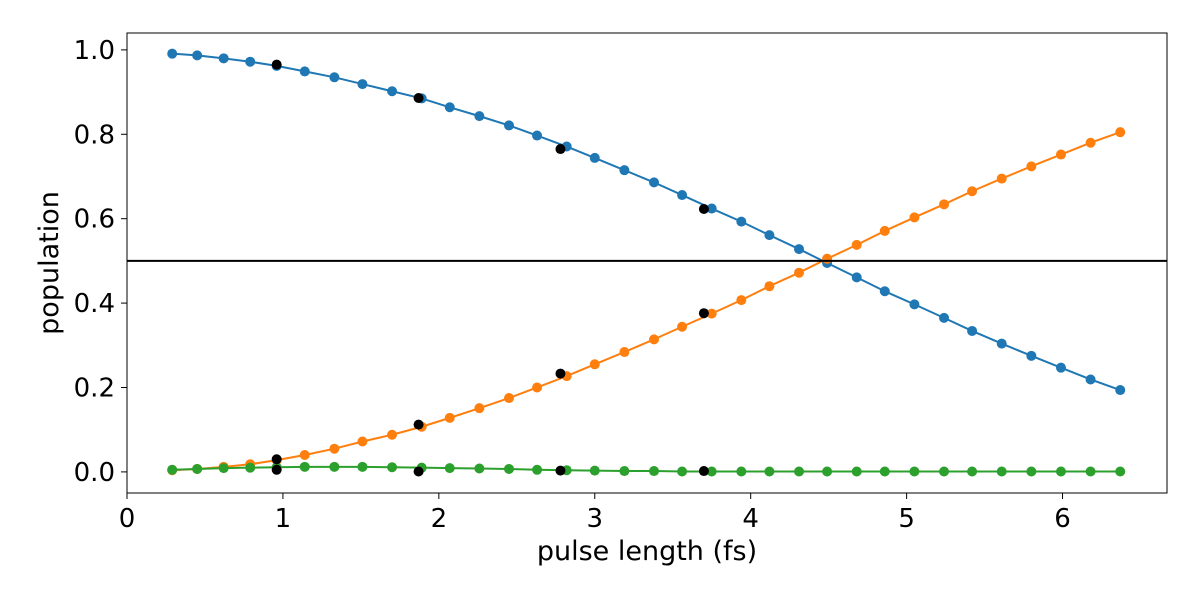 The width and height of the screenshot is (1200, 600). What do you see at coordinates (94, 135) in the screenshot?
I see `y-tick-label: 0.8` at bounding box center [94, 135].